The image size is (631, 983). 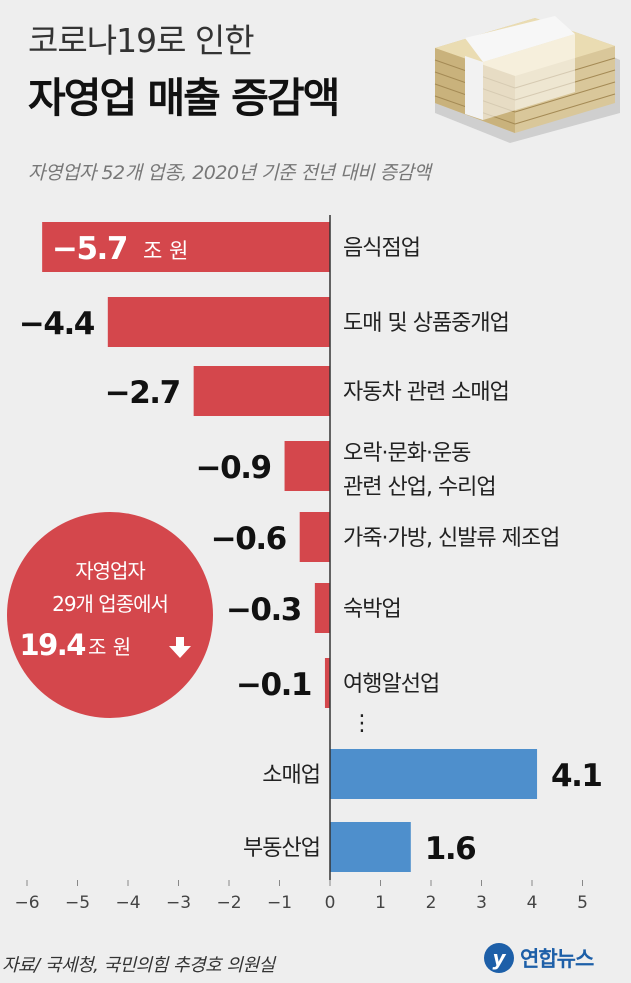 What do you see at coordinates (248, 539) in the screenshot?
I see `value-label-4: −0.6` at bounding box center [248, 539].